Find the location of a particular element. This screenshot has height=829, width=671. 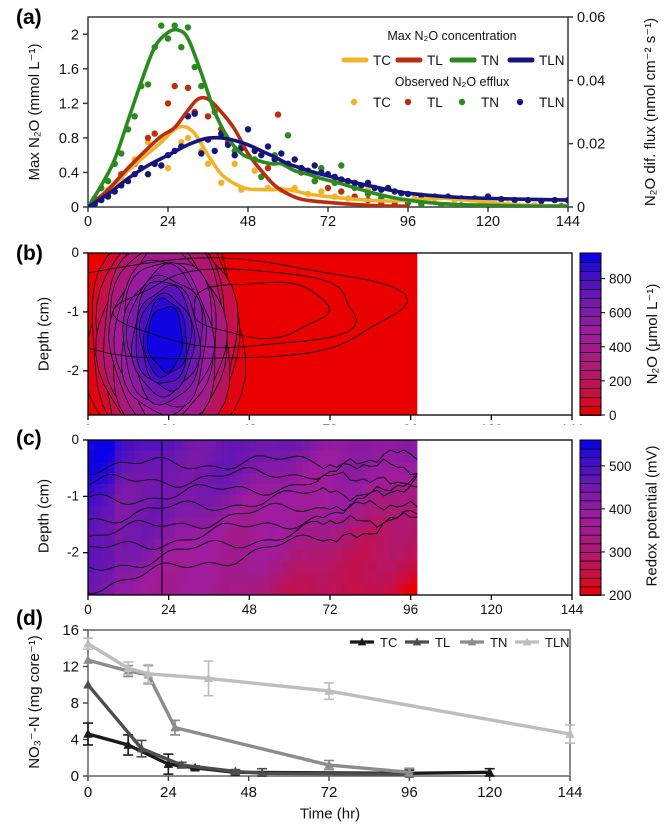

d-ytick-label: 4 is located at coordinates (75, 740).